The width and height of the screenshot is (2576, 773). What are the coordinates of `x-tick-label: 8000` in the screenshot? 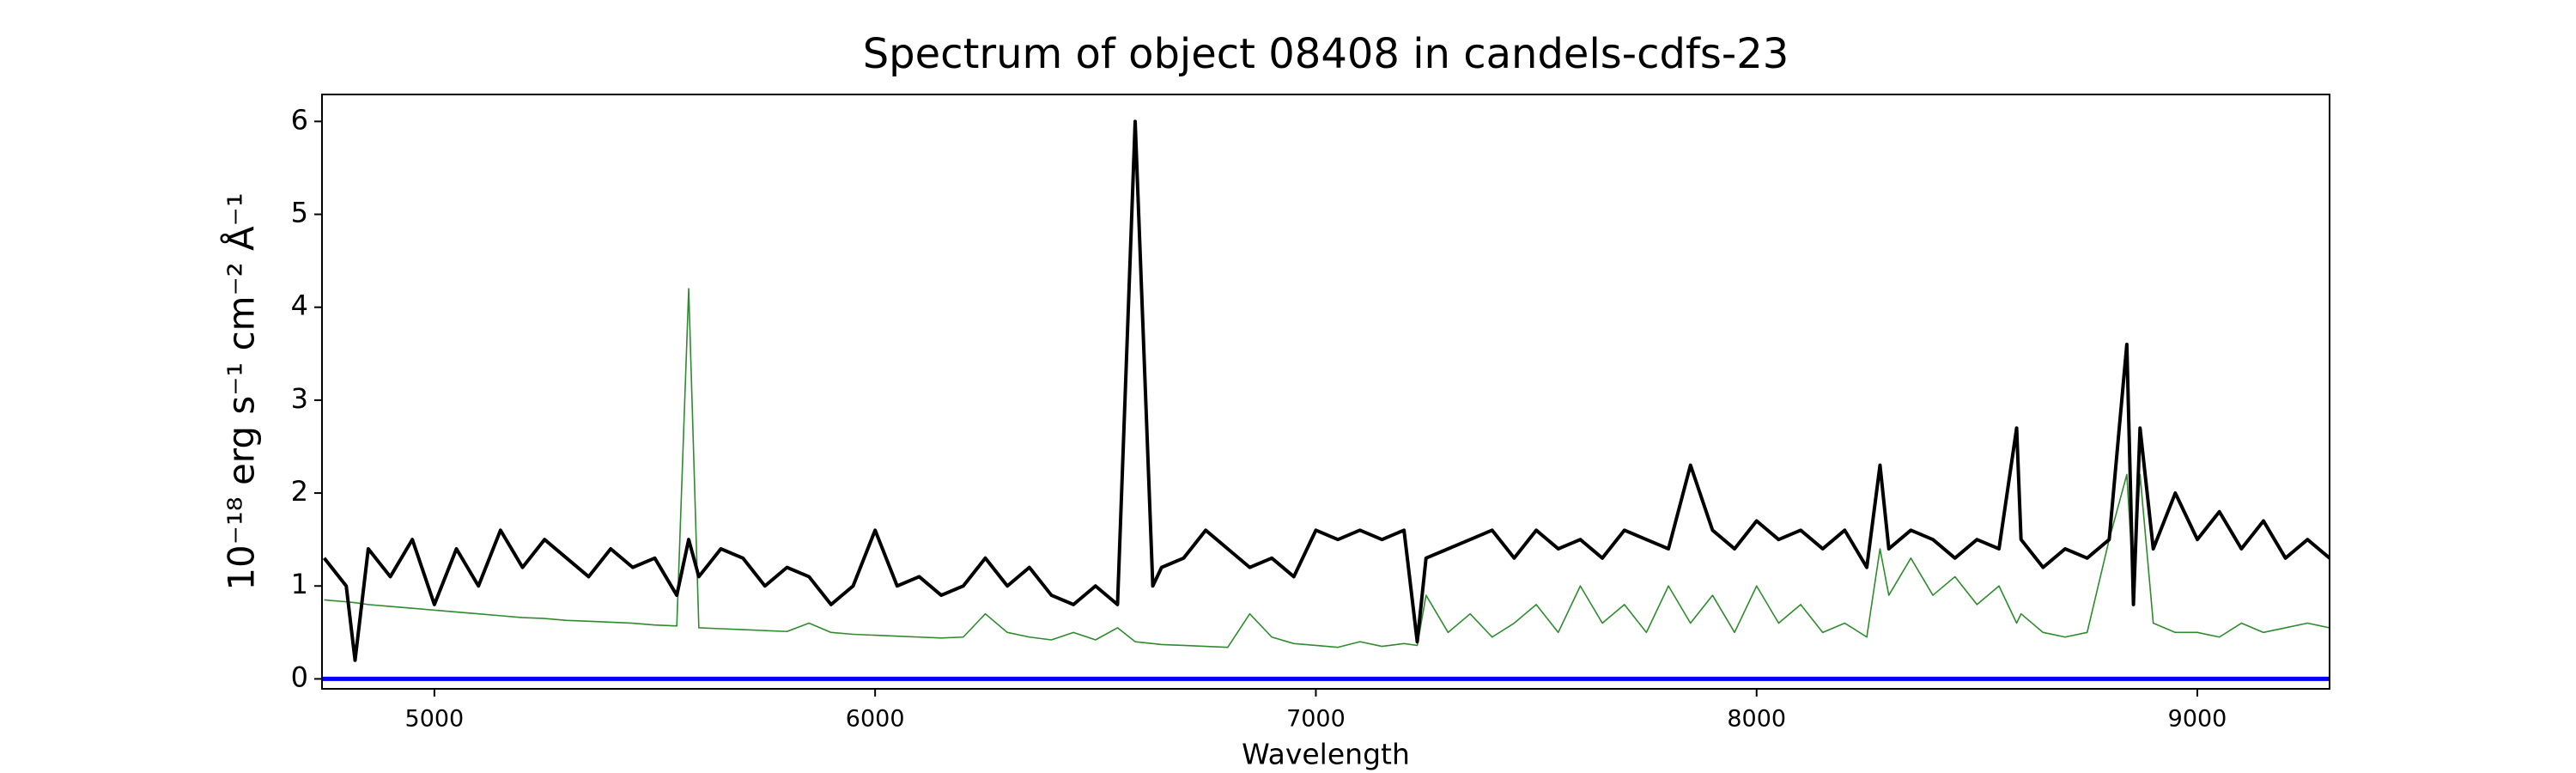 It's located at (1756, 719).